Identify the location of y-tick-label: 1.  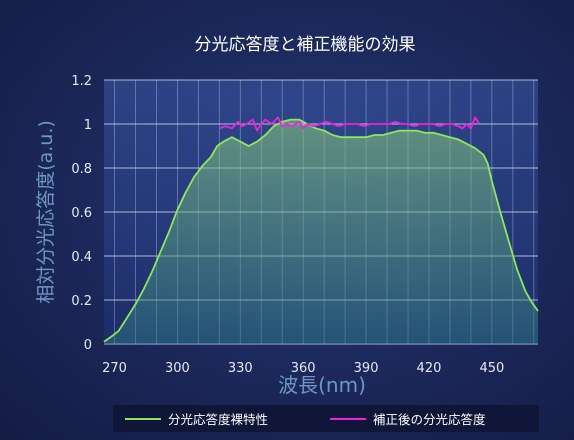
(88, 125).